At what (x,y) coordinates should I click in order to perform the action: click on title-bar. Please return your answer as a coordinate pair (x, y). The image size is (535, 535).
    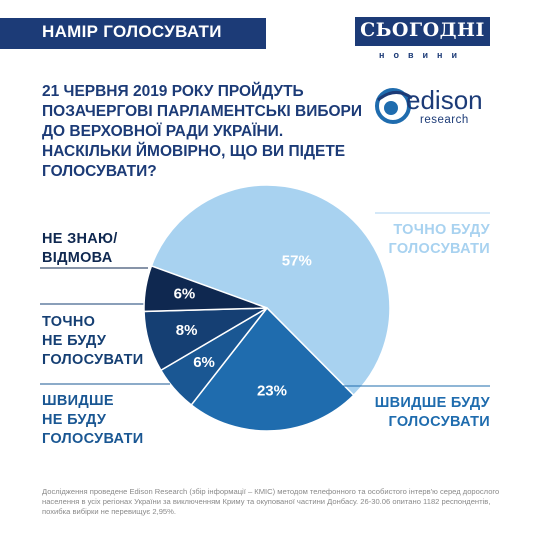
    Looking at the image, I should click on (133, 33).